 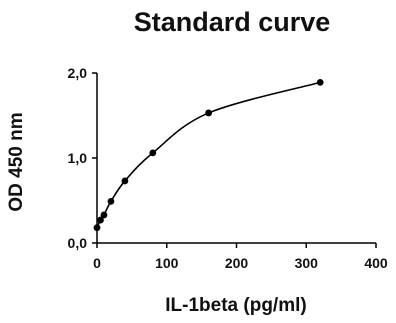 What do you see at coordinates (376, 263) in the screenshot?
I see `x-tick-label: 400` at bounding box center [376, 263].